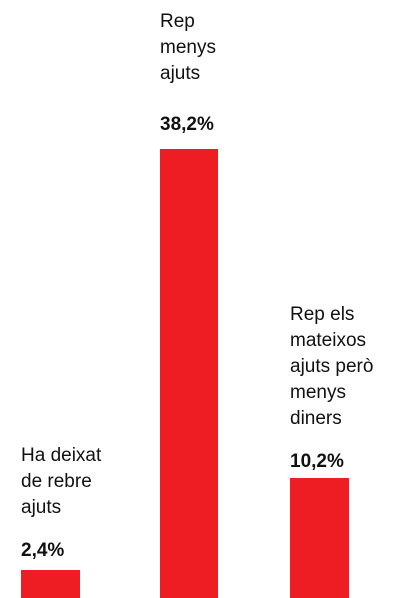 The width and height of the screenshot is (395, 598). Describe the element at coordinates (61, 481) in the screenshot. I see `category-label-ha-deixat: Ha deixat de rebre ajuts` at that location.